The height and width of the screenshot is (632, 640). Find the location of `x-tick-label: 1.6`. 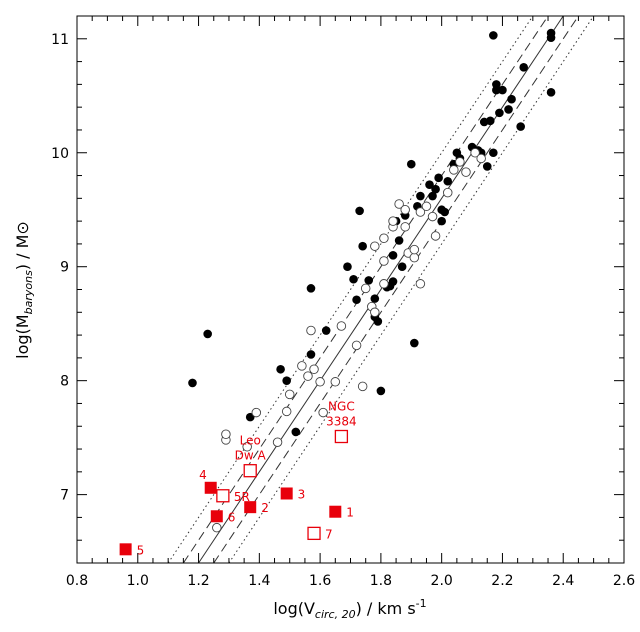

x-tick-label: 1.6 is located at coordinates (320, 581).